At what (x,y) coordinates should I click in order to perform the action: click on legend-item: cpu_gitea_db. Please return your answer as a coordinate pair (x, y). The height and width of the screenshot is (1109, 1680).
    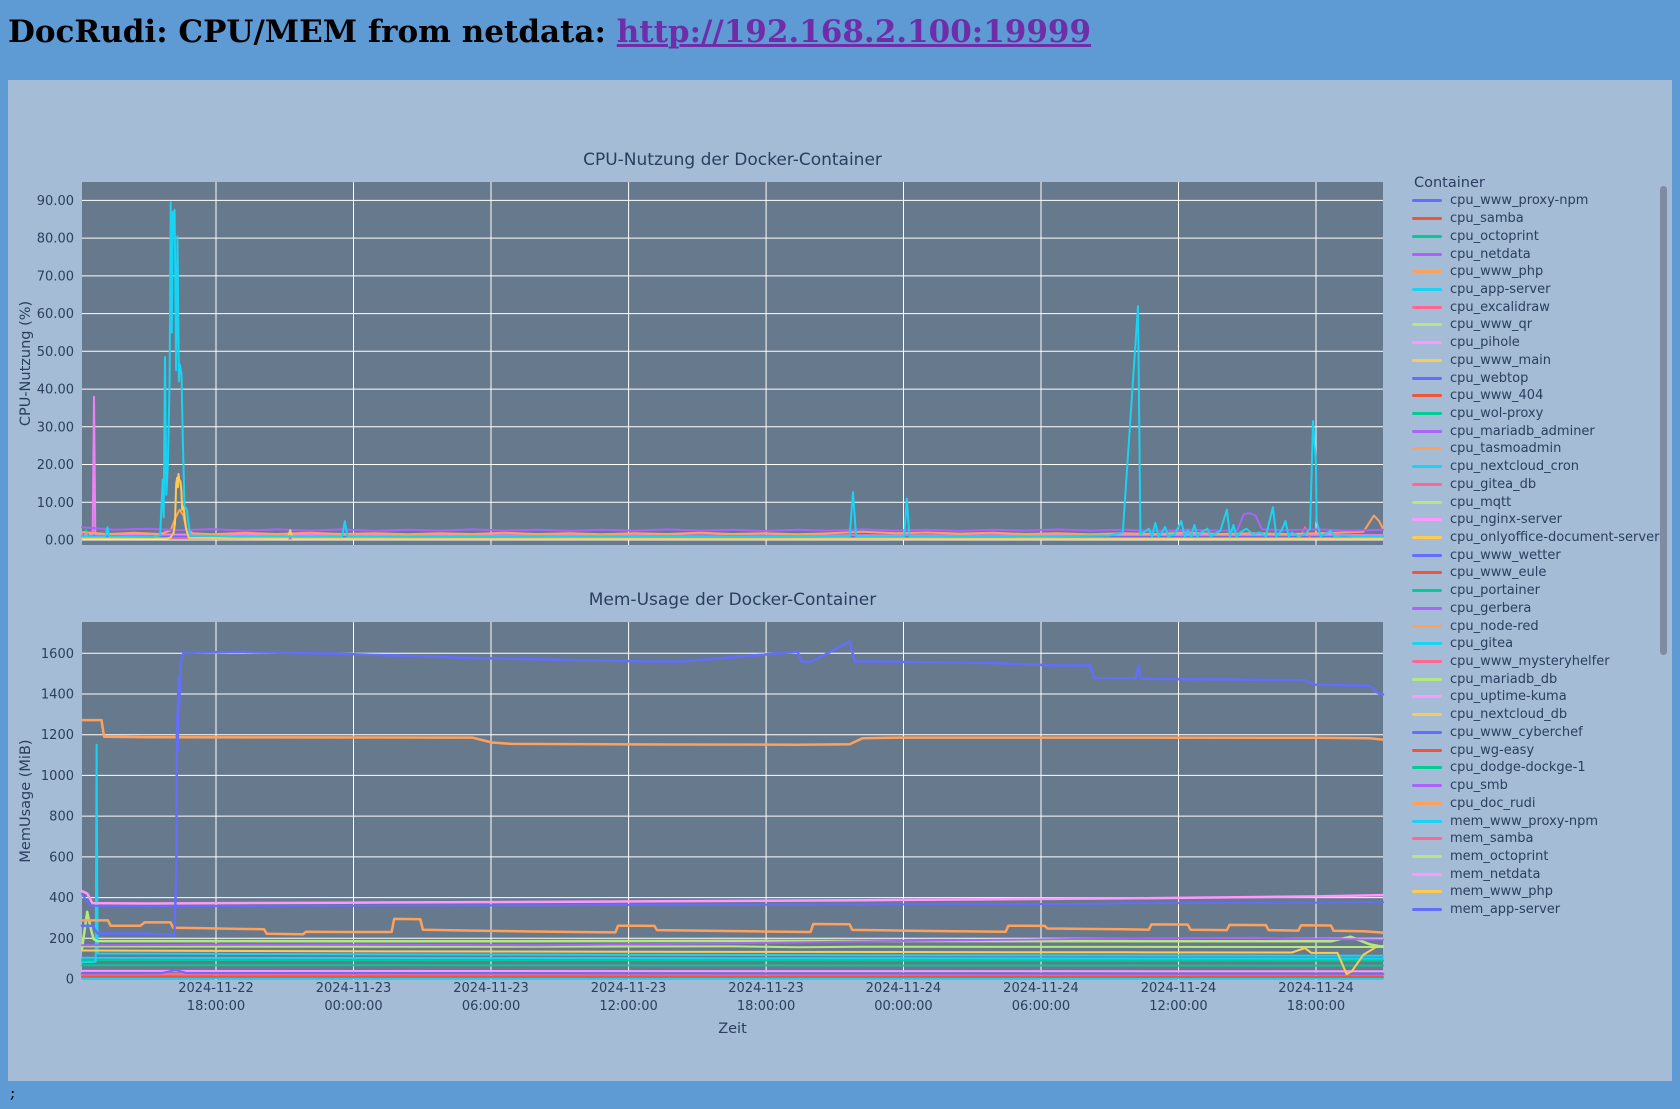
    Looking at the image, I should click on (1534, 485).